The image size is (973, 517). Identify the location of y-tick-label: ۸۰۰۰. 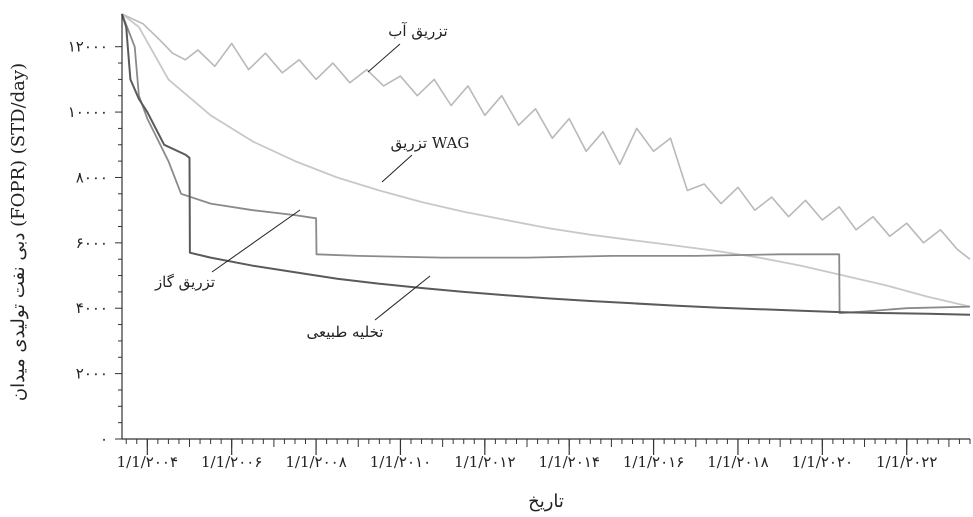
(92, 177).